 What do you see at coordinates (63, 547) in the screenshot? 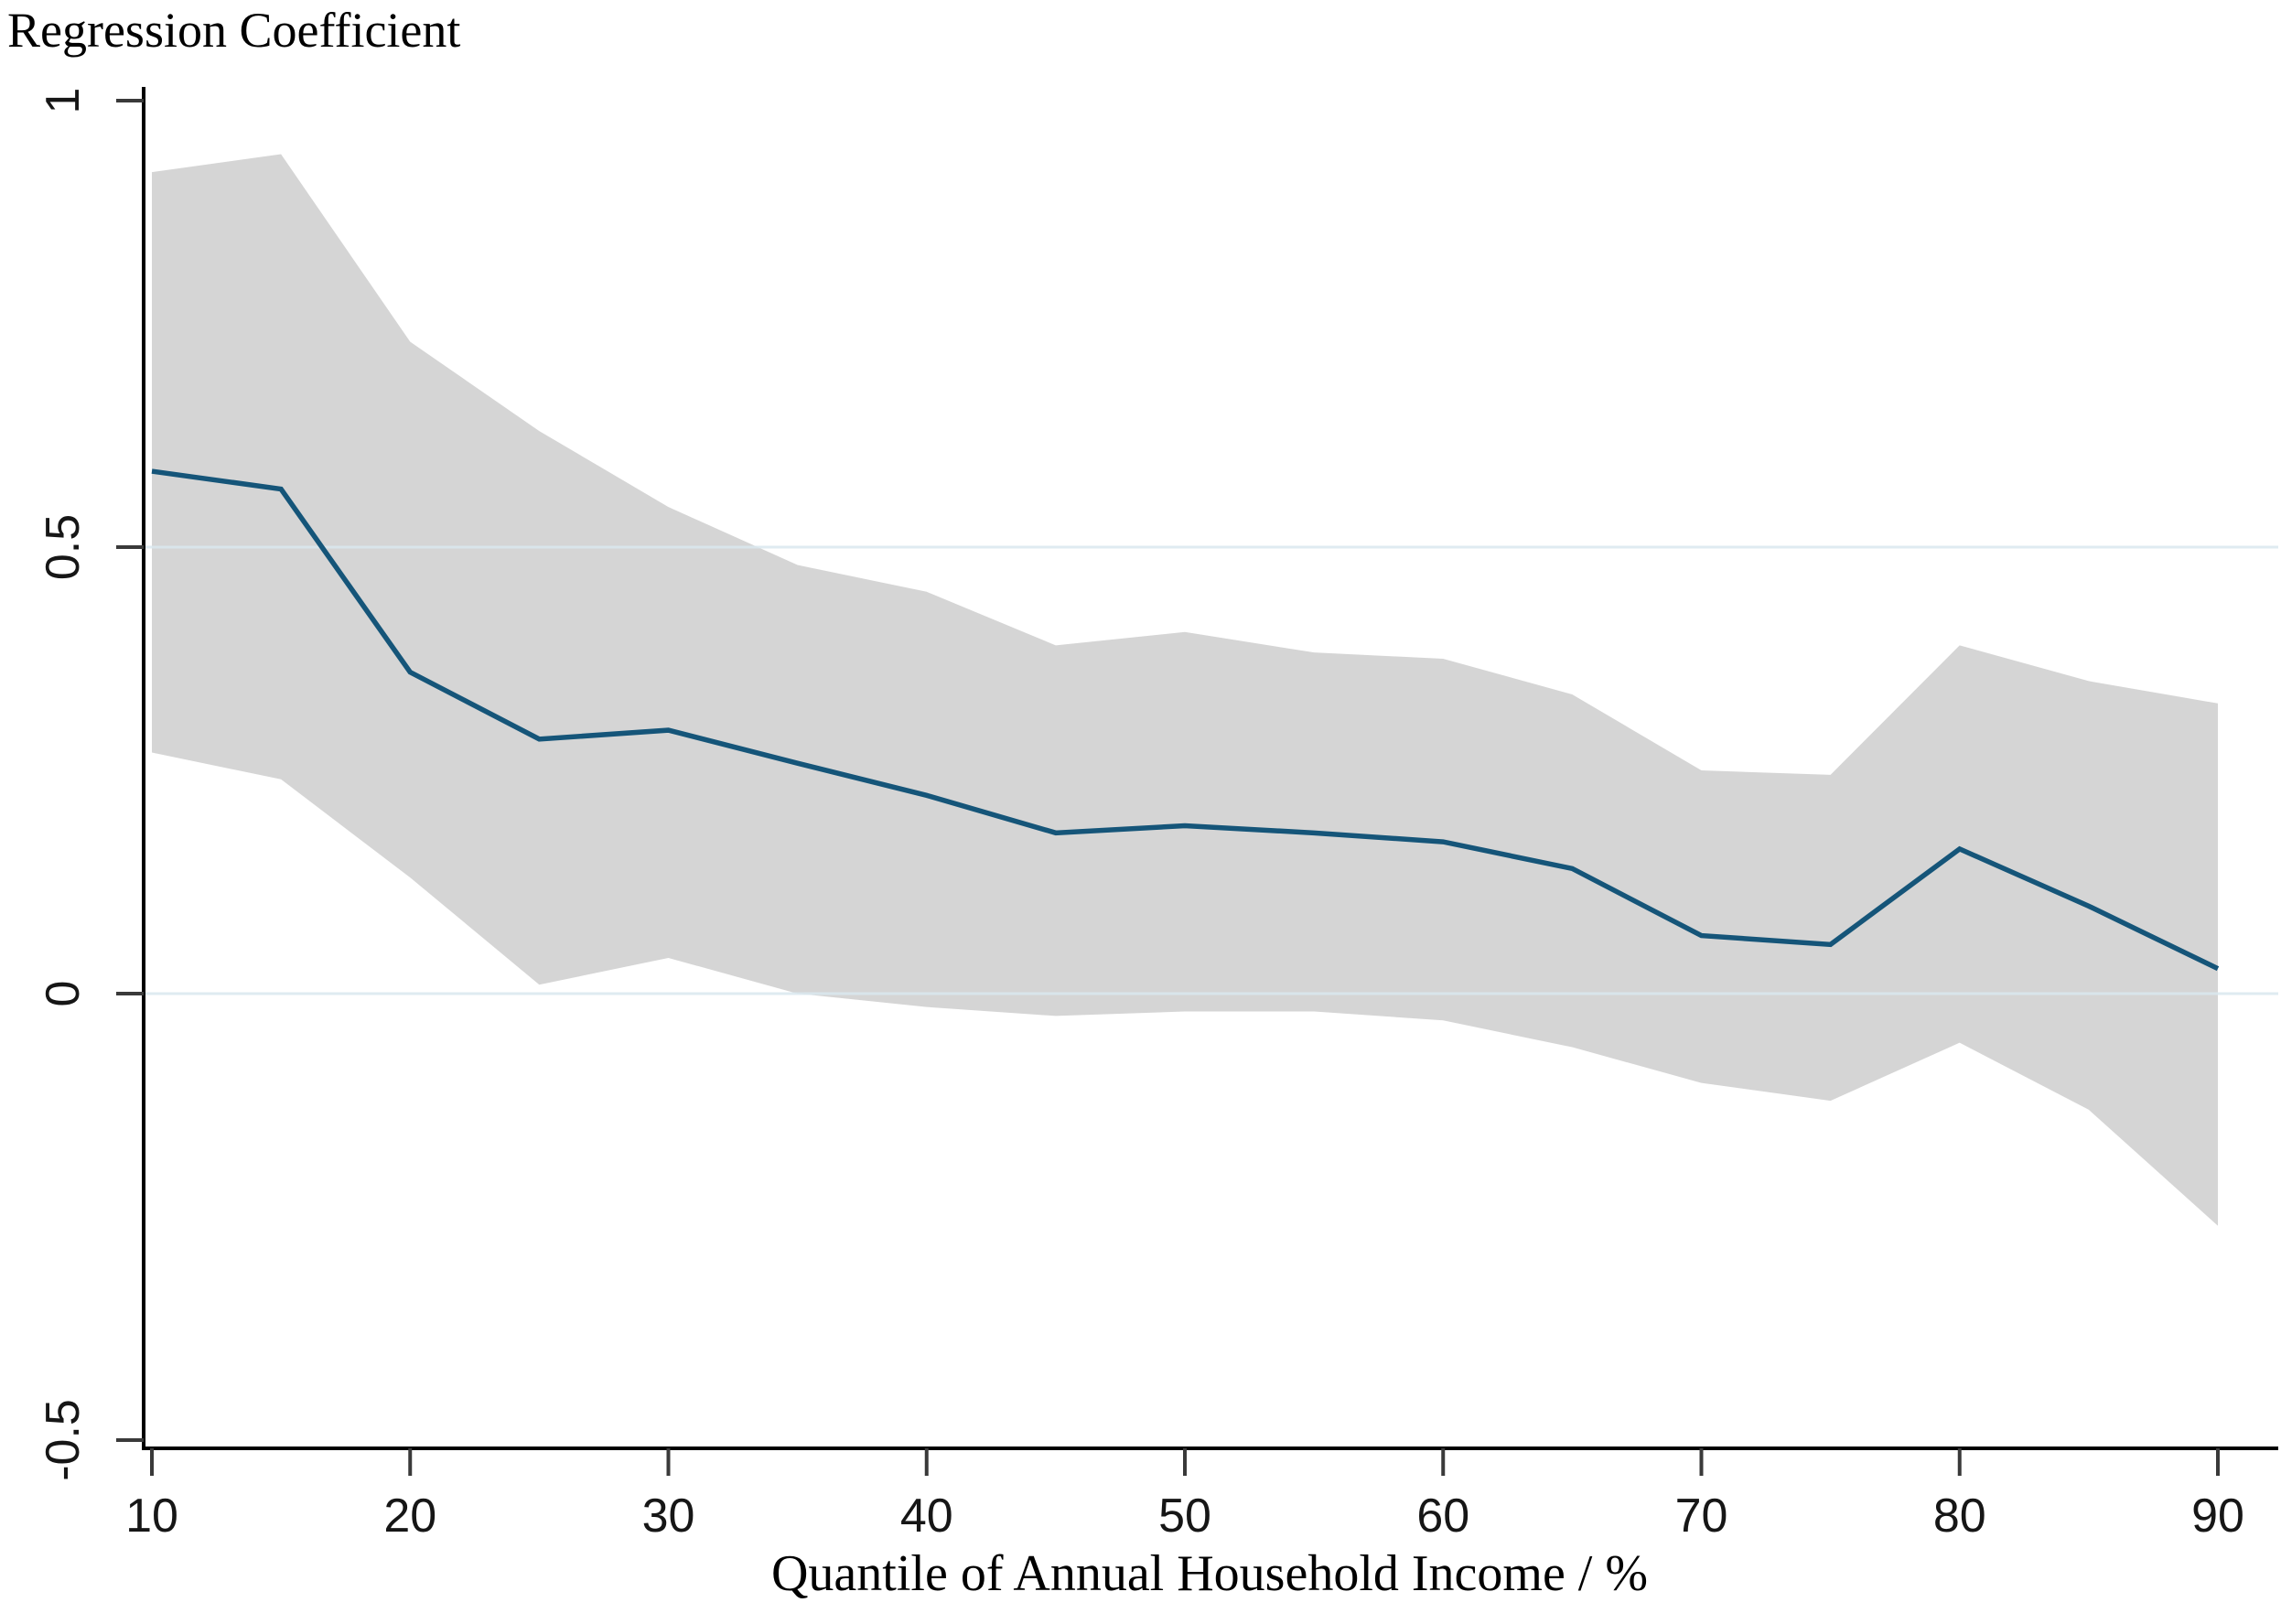
I see `y-tick-label: 0.5` at bounding box center [63, 547].